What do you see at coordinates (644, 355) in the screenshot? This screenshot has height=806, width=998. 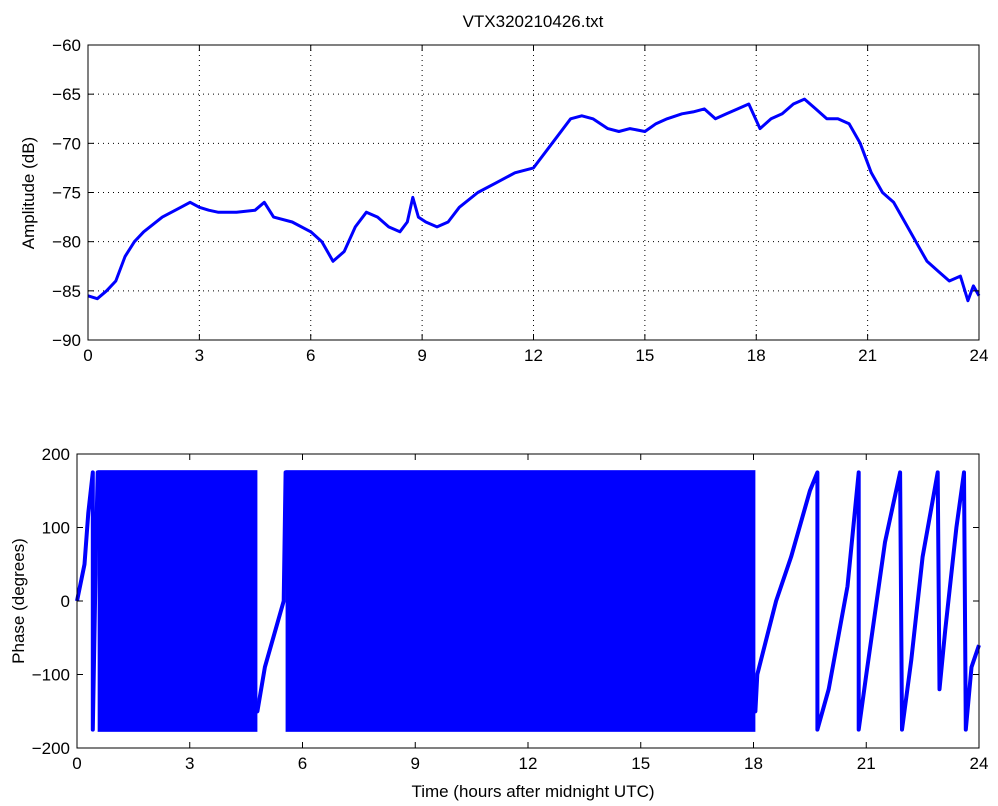 I see `amplitude-x-tick-label: 15` at bounding box center [644, 355].